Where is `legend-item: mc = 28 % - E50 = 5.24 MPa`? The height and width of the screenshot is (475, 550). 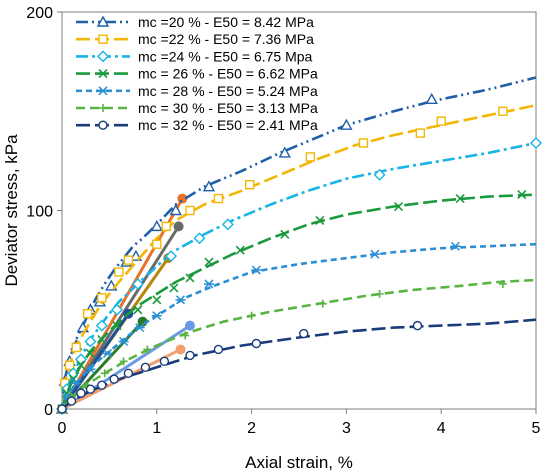
legend-item: mc = 28 % - E50 = 5.24 MPa is located at coordinates (197, 91).